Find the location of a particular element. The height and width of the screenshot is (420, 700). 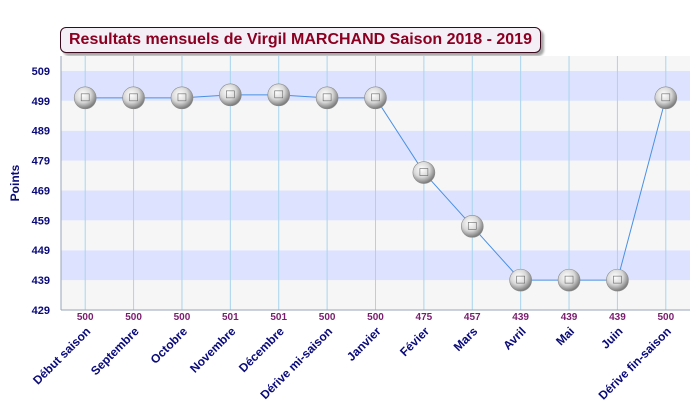

y-tick-label: 509 is located at coordinates (41, 72).